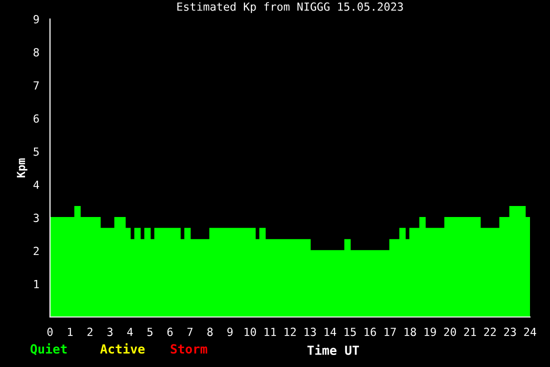 Image resolution: width=550 pixels, height=367 pixels. I want to click on y-tick-label: 4, so click(36, 184).